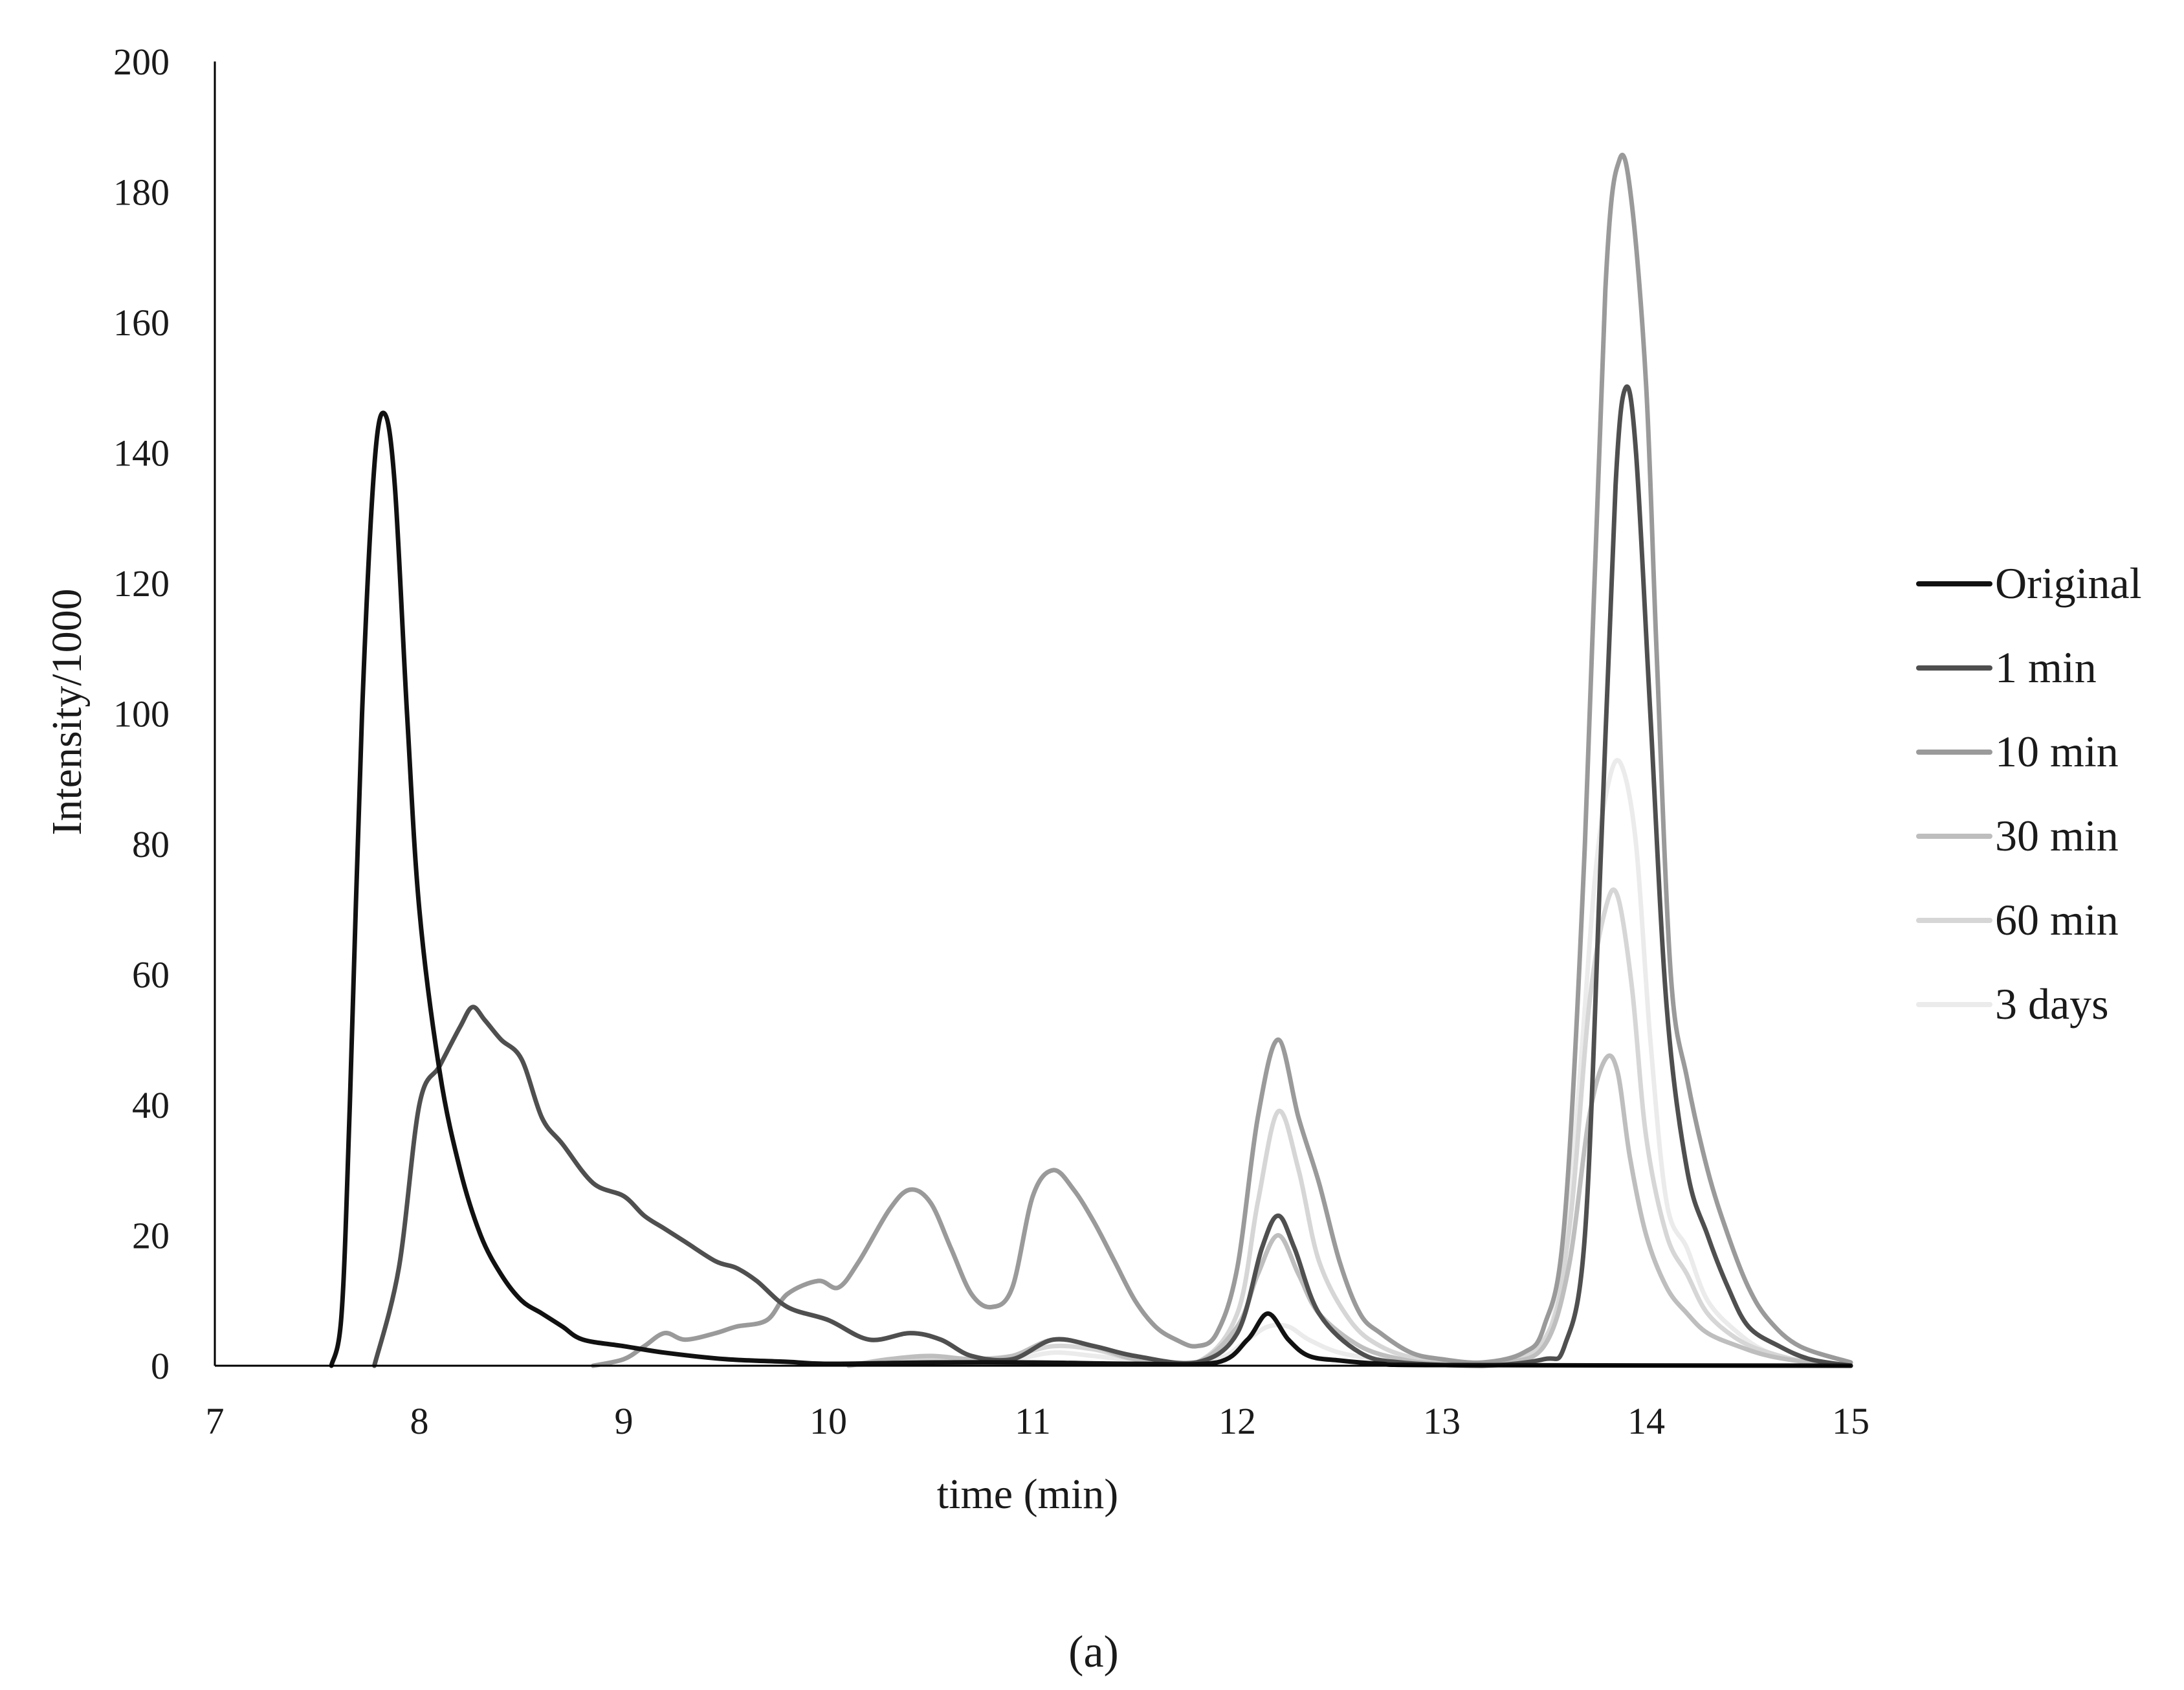 This screenshot has height=1690, width=2184. What do you see at coordinates (160, 1366) in the screenshot?
I see `y-tick-label: 0` at bounding box center [160, 1366].